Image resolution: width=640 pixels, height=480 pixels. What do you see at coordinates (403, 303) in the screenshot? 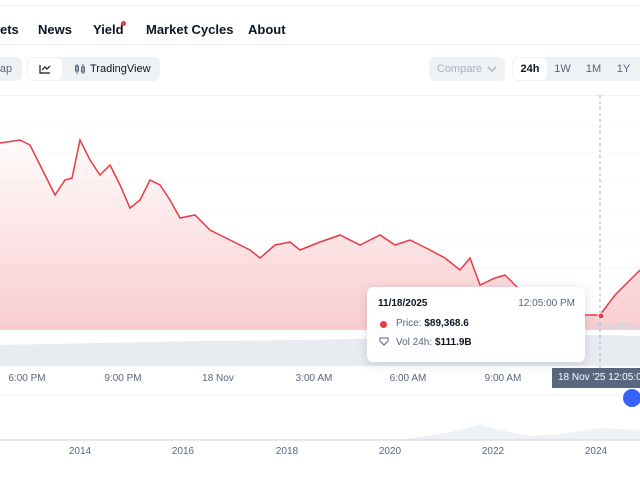
I see `tooltip-date: 11/18/2025` at bounding box center [403, 303].